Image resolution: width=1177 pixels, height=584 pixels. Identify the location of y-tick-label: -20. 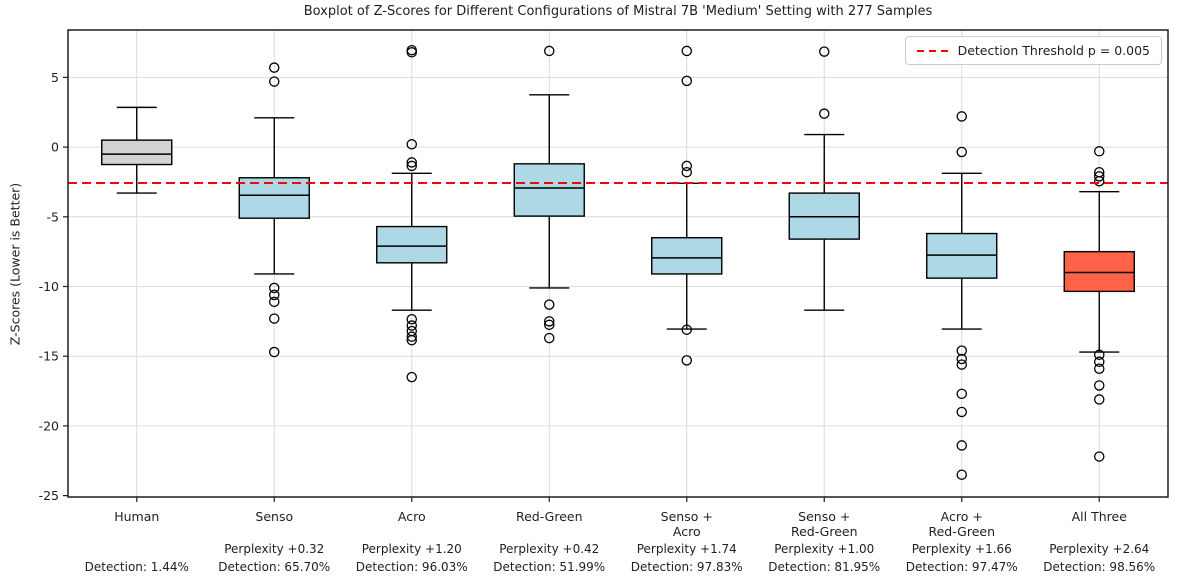
(49, 425).